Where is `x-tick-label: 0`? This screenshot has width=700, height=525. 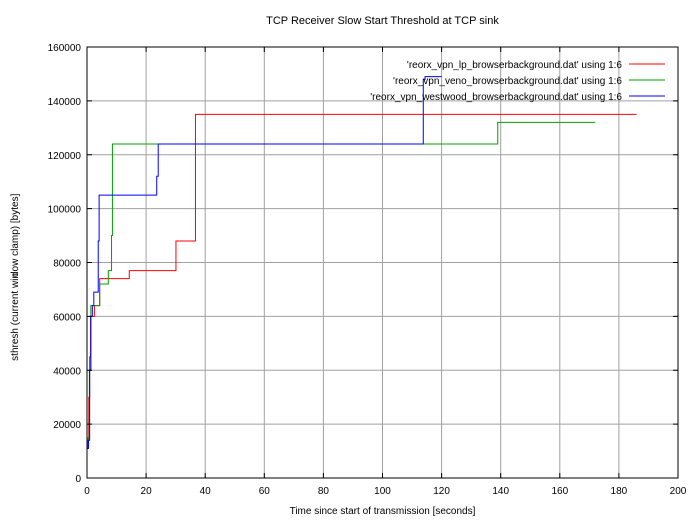
x-tick-label: 0 is located at coordinates (87, 491).